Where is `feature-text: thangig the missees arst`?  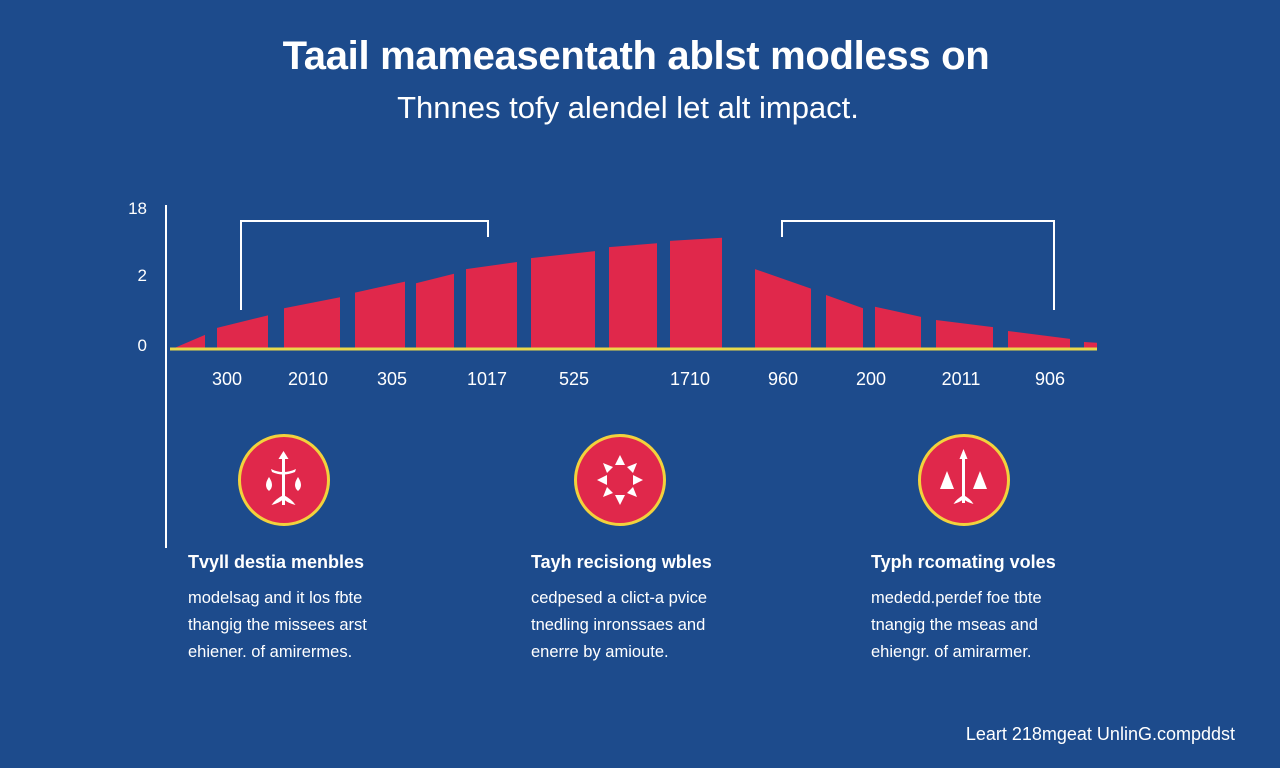
feature-text: thangig the missees arst is located at coordinates (277, 625).